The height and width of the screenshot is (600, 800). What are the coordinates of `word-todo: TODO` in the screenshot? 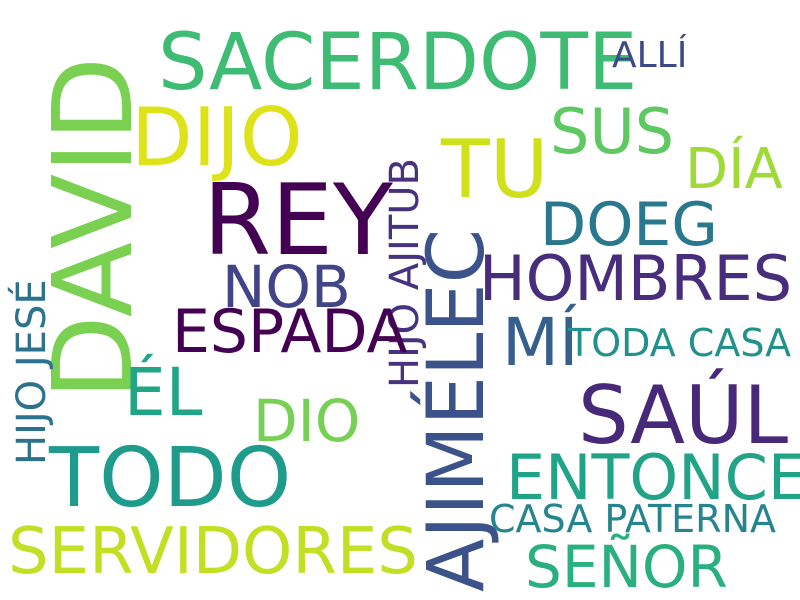 It's located at (170, 478).